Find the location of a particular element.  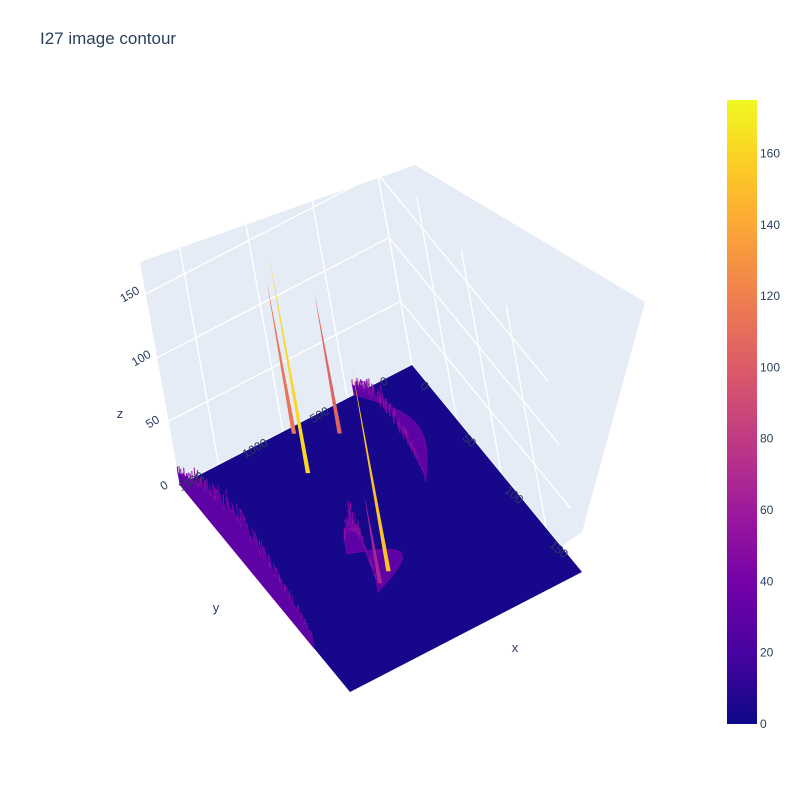

tick-label-z: 0 is located at coordinates (164, 486).